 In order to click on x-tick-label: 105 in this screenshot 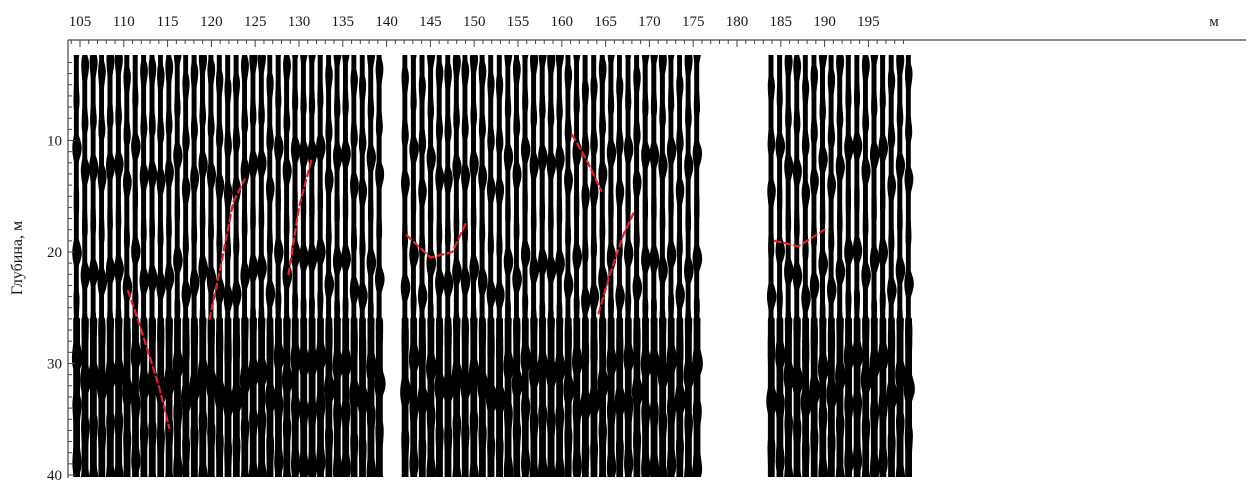, I will do `click(80, 22)`.